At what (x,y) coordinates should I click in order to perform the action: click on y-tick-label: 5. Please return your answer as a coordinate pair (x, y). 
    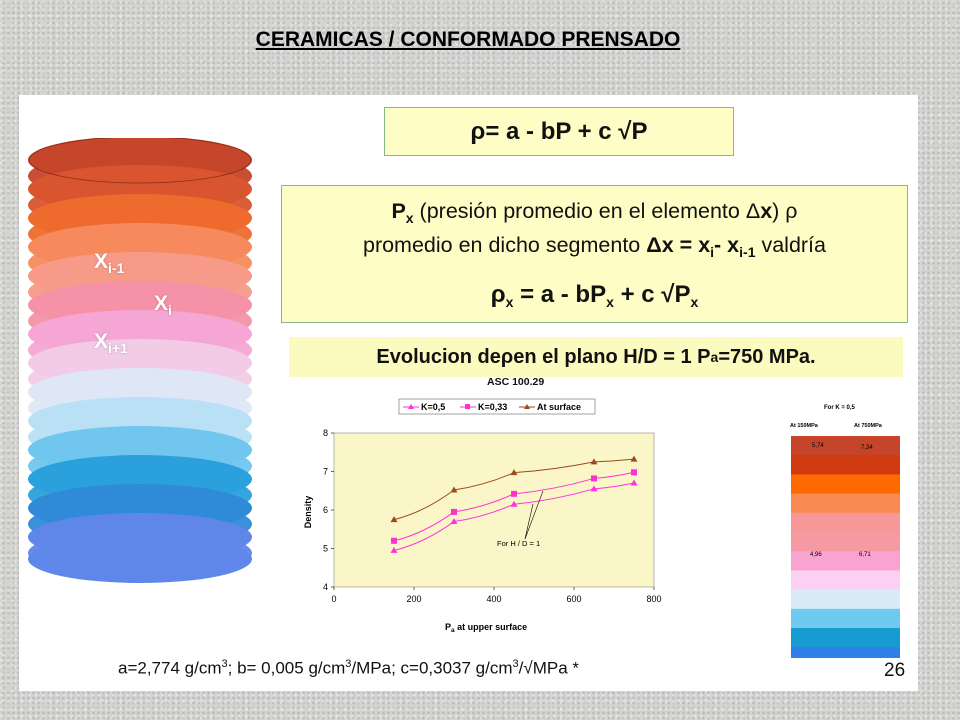
    Looking at the image, I should click on (325, 549).